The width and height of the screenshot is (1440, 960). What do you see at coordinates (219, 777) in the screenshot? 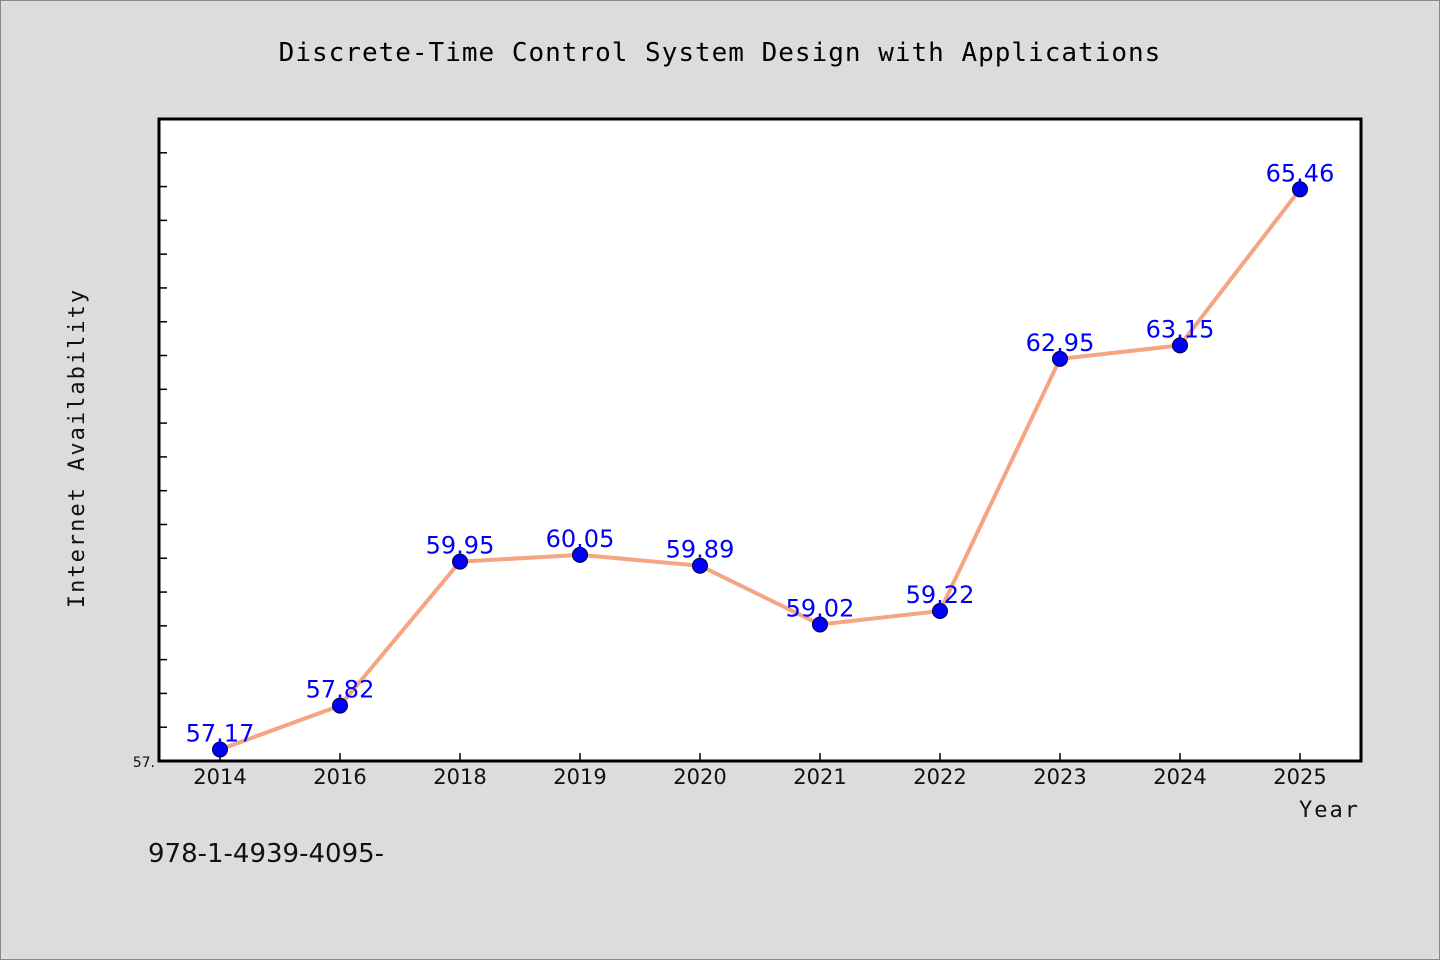
I see `x-tick-label: 2014` at bounding box center [219, 777].